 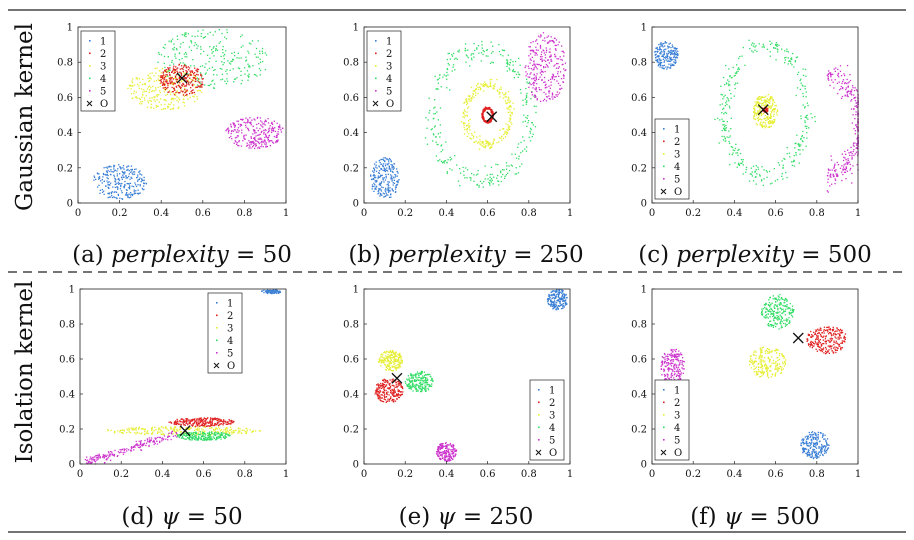 I want to click on y-tick-label: 0.8, so click(x=65, y=63).